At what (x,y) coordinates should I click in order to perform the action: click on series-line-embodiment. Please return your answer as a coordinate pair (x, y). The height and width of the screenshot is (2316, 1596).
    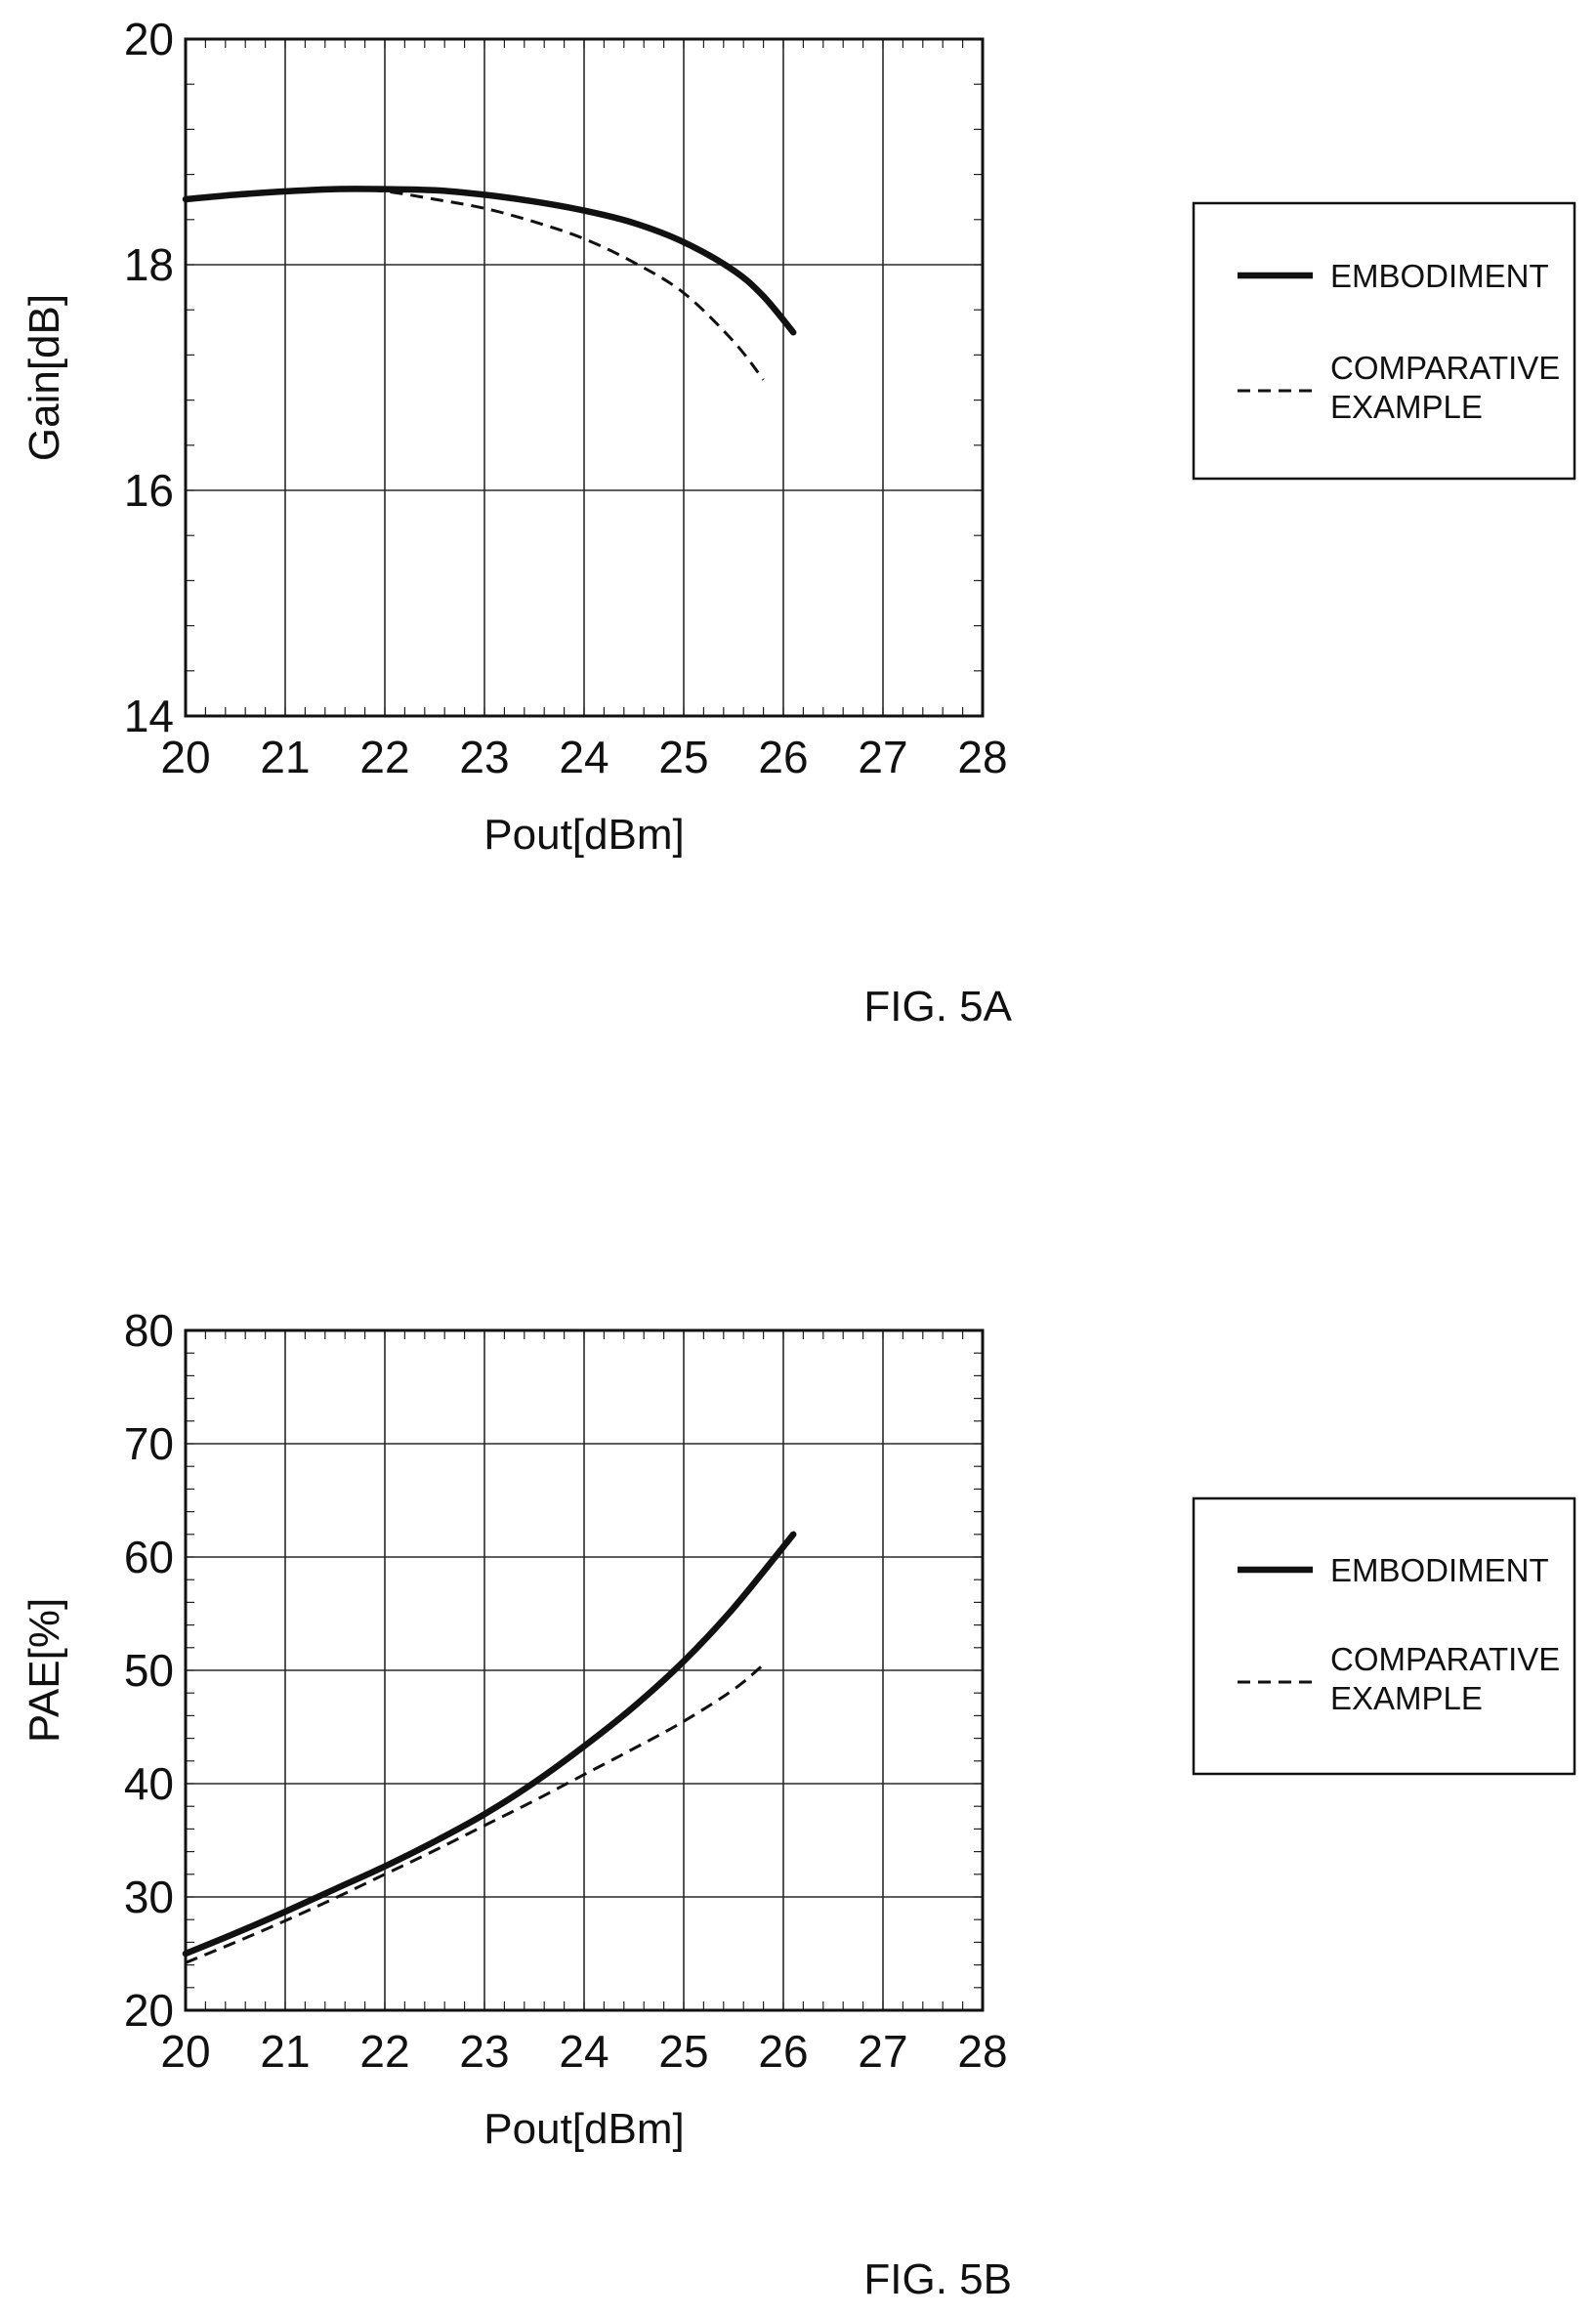
    Looking at the image, I should click on (489, 1744).